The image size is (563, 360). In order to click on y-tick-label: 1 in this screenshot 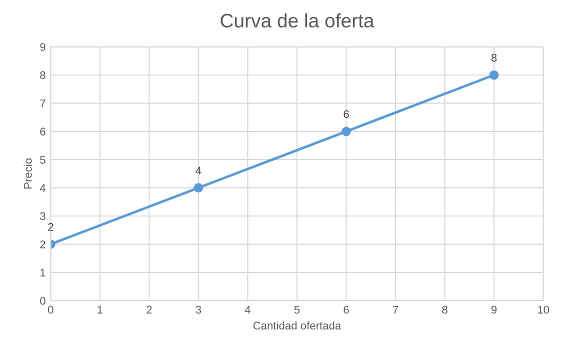, I will do `click(43, 272)`.